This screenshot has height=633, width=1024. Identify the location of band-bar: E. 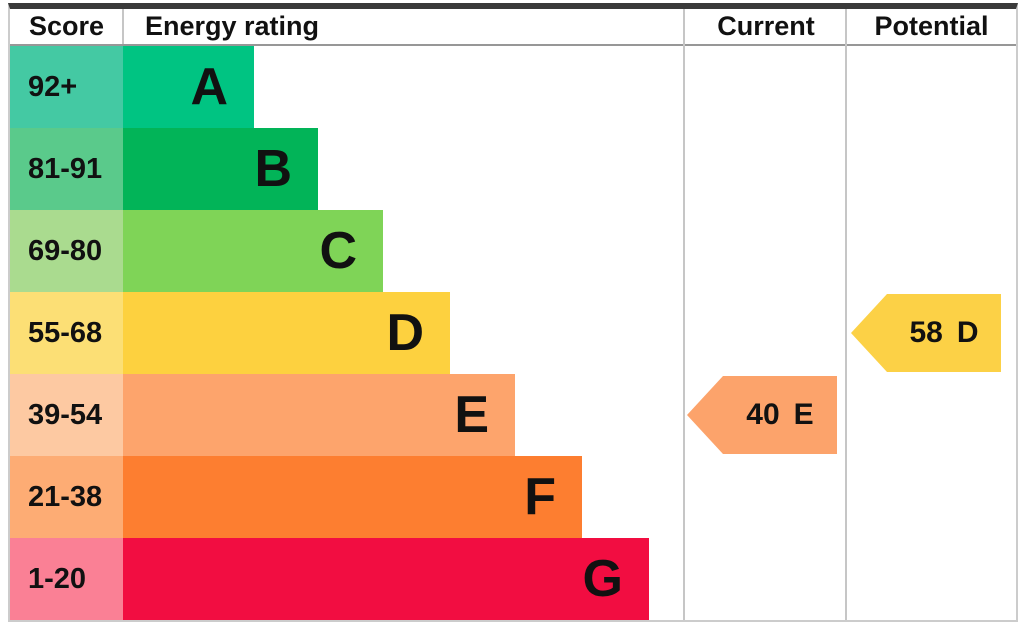
(319, 415).